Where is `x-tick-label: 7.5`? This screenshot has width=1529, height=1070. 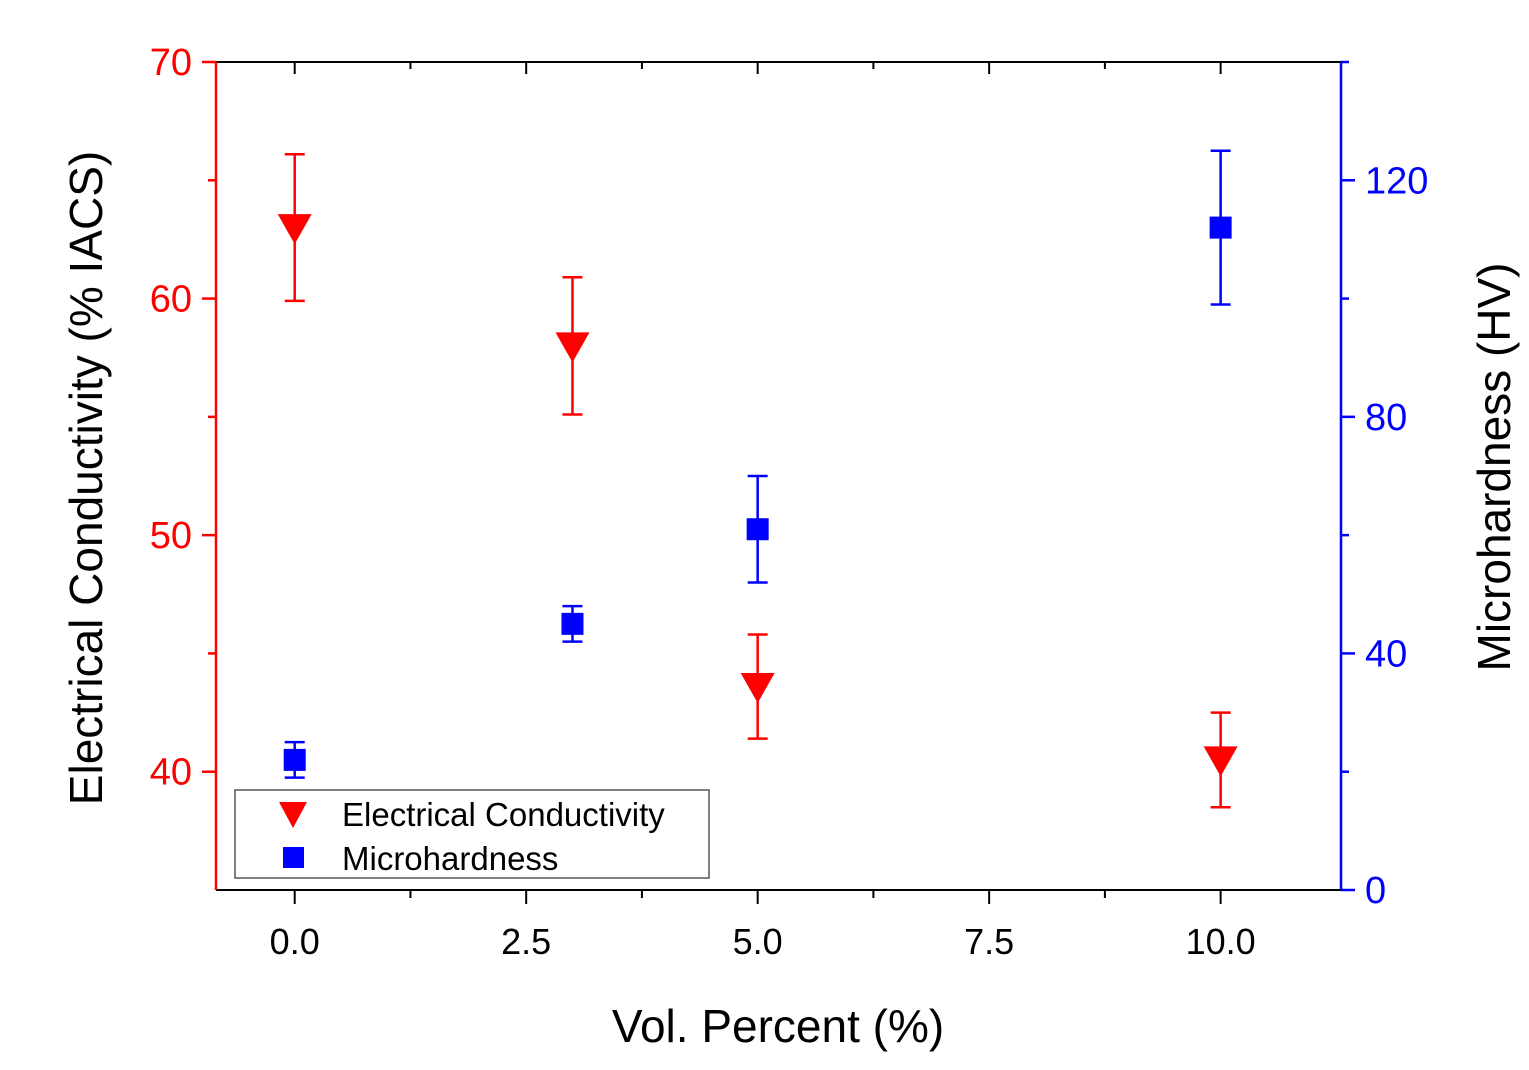 x-tick-label: 7.5 is located at coordinates (989, 941).